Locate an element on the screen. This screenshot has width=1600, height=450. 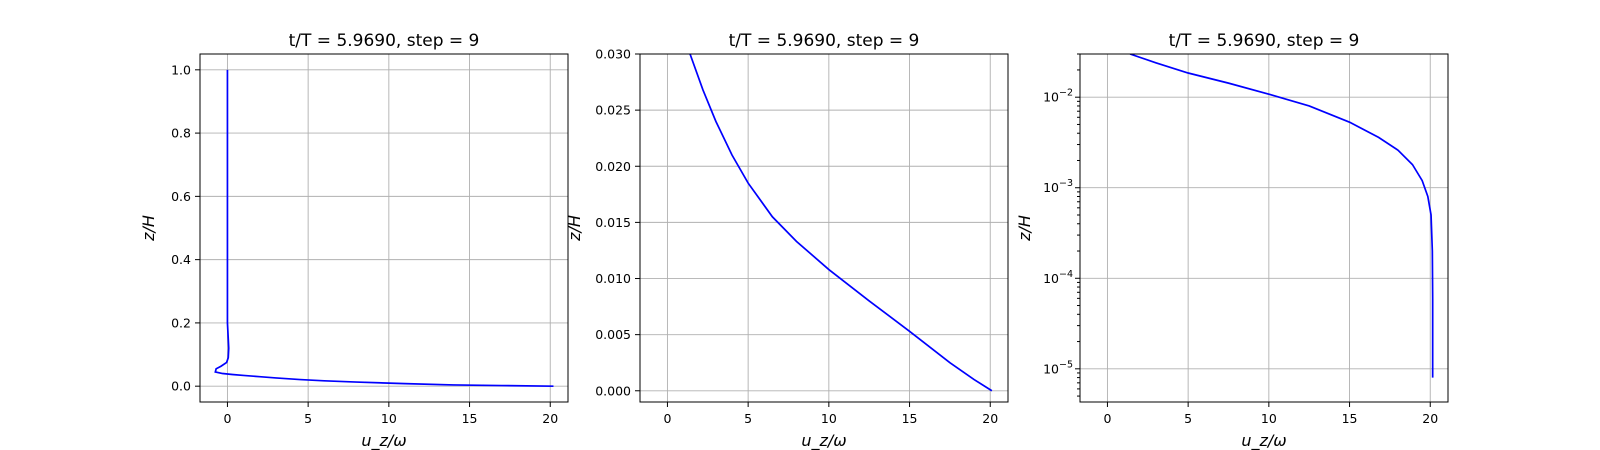
panel-1-title: t/T = 5.9690, step = 9 is located at coordinates (384, 41).